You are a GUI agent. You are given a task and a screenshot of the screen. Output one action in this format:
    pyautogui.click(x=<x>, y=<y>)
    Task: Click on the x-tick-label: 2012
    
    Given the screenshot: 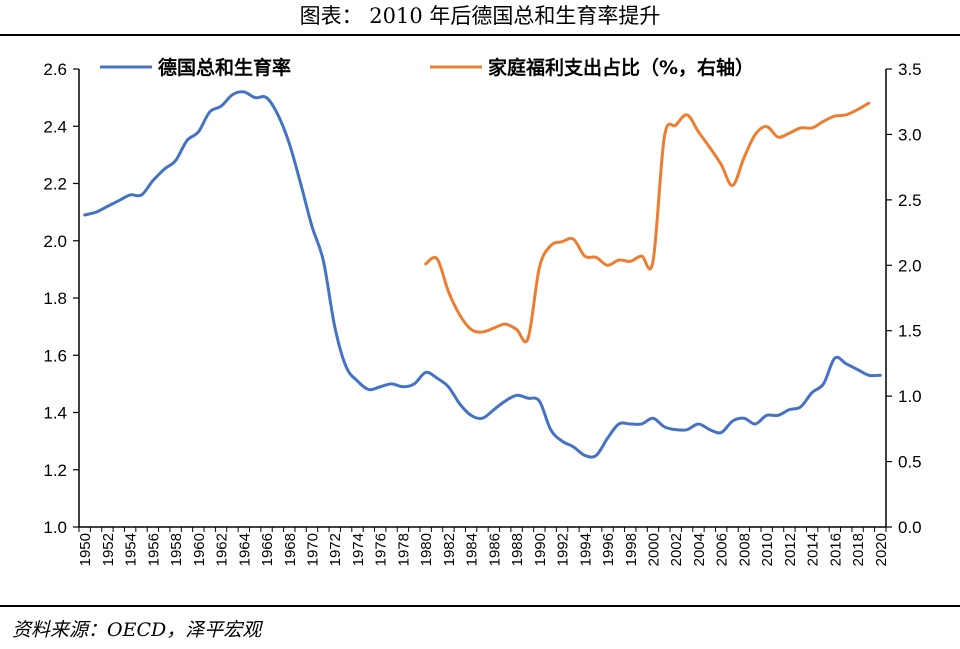 What is the action you would take?
    pyautogui.click(x=790, y=549)
    